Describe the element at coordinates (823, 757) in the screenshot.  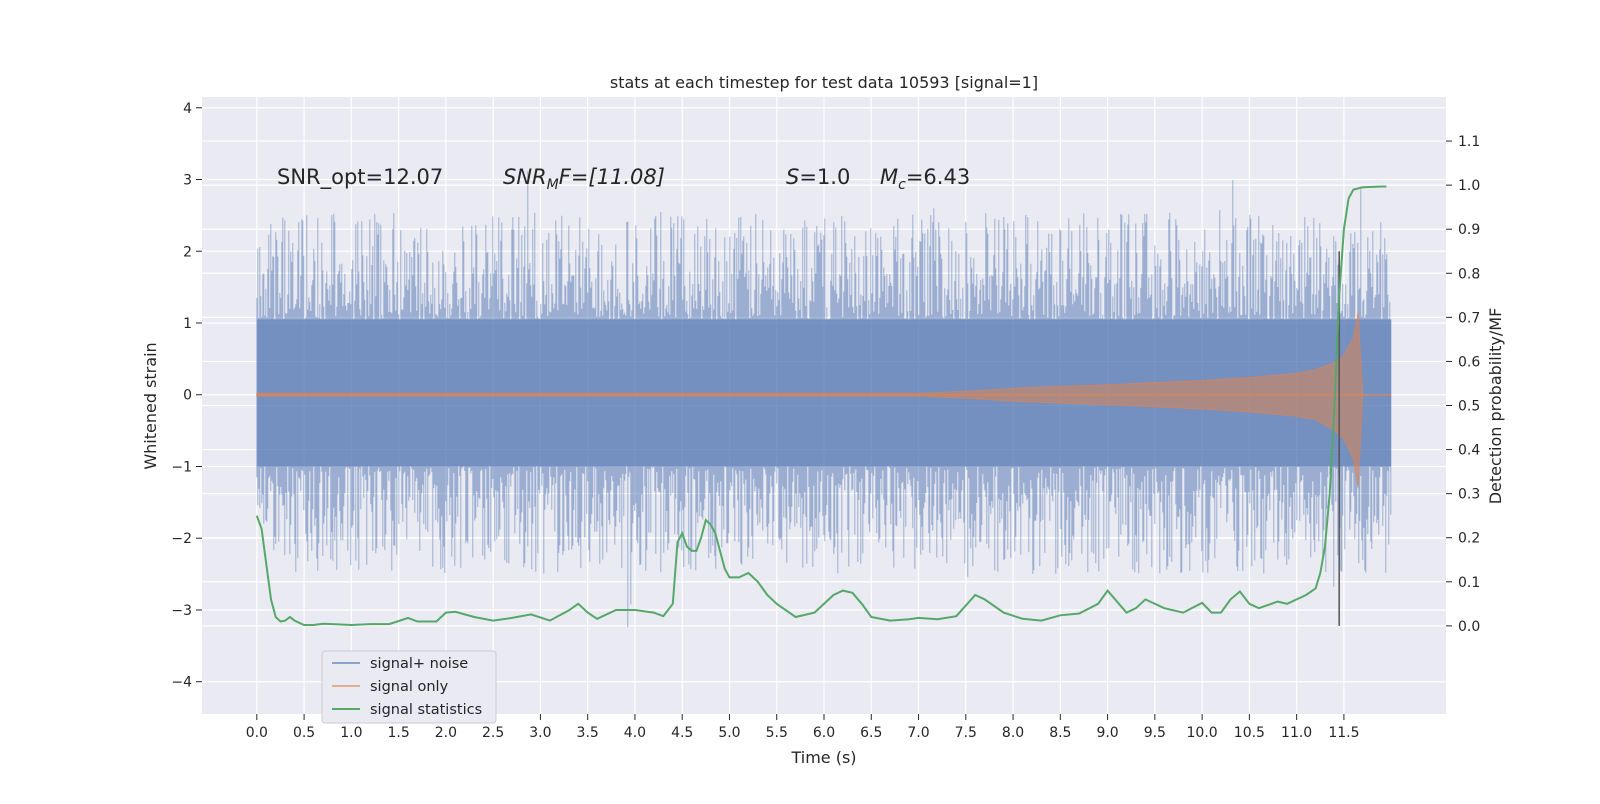
I see `x-axis-title: Time (s)` at that location.